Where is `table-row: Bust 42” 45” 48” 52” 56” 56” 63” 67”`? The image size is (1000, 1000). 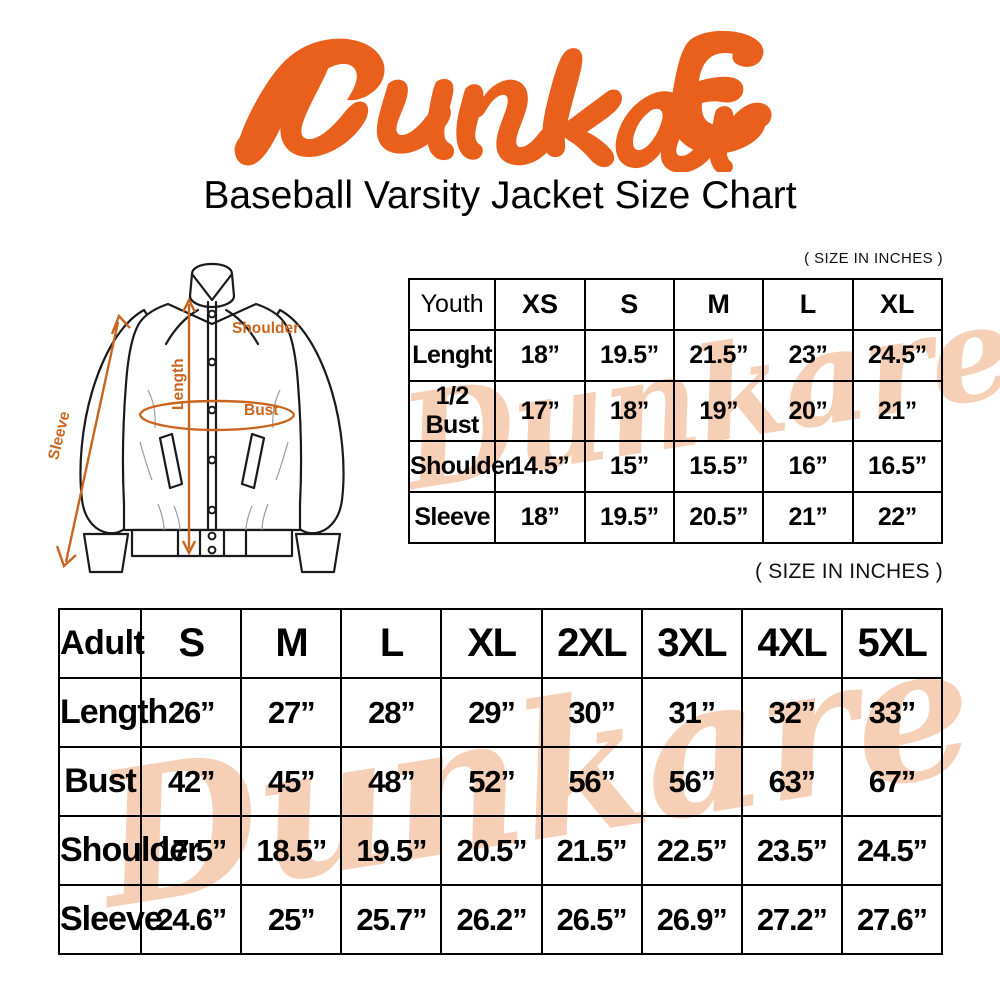
table-row: Bust 42” 45” 48” 52” 56” 56” 63” 67” is located at coordinates (500, 781).